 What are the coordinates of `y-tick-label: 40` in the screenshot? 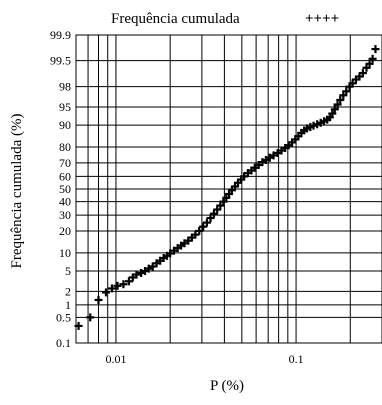 It's located at (65, 202).